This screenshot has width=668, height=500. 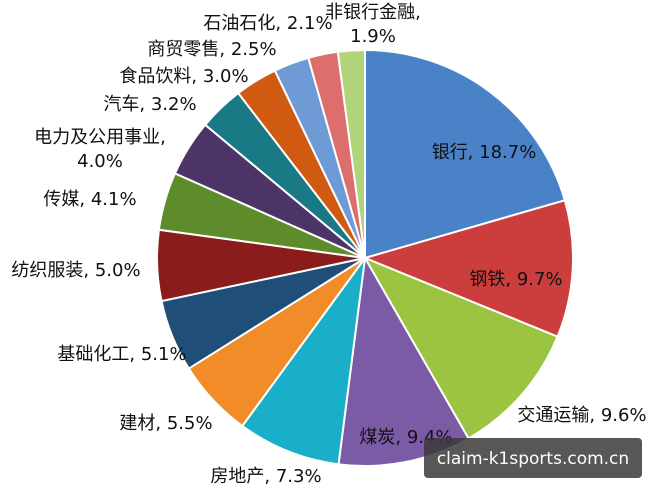 I want to click on slice-label-15: 非银行金融, 1.9%, so click(x=373, y=24).